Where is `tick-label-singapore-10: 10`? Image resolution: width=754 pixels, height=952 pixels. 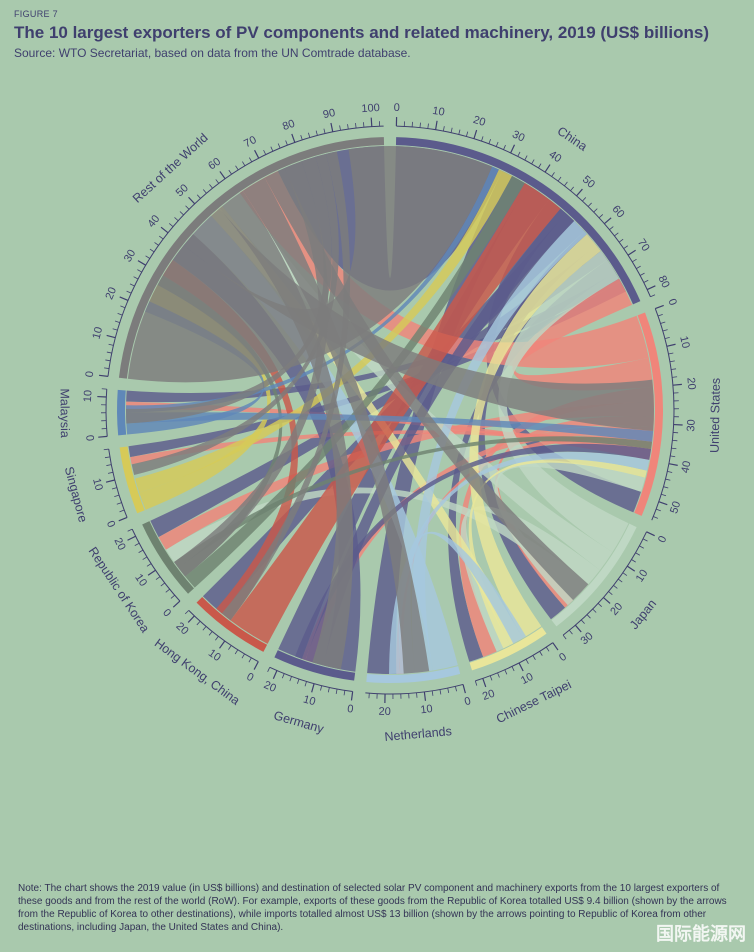 tick-label-singapore-10: 10 is located at coordinates (97, 484).